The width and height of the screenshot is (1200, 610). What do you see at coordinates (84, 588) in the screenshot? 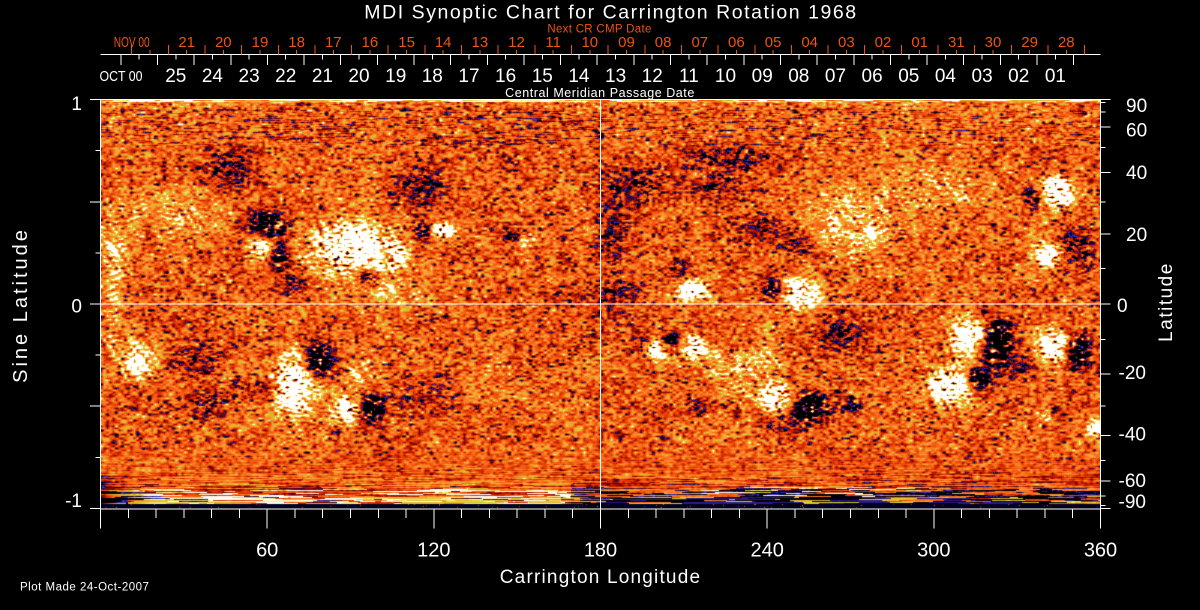
I see `svg-text: Plot Made 24-Oct-2007` at bounding box center [84, 588].